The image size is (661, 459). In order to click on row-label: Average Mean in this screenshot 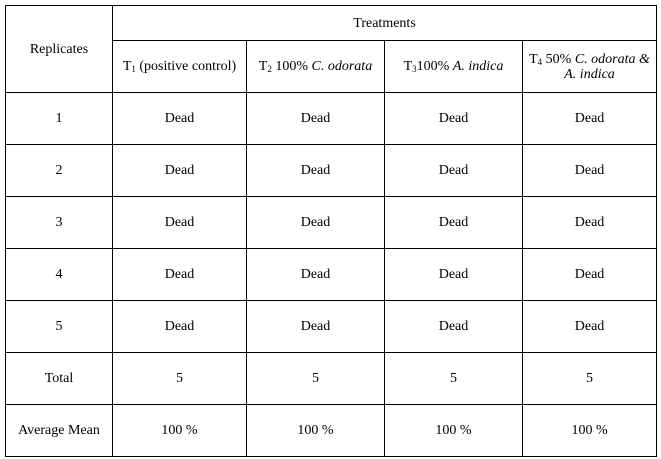, I will do `click(59, 430)`.